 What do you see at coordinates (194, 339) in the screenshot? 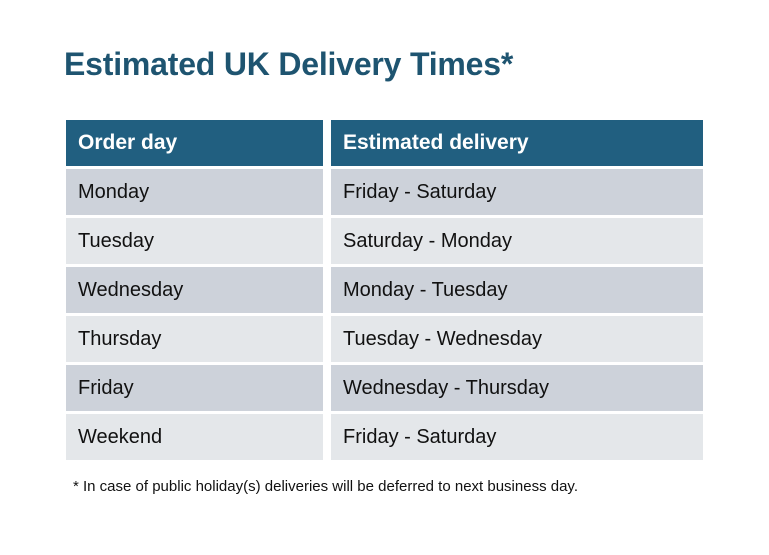
I see `cell-order-day: Thursday` at bounding box center [194, 339].